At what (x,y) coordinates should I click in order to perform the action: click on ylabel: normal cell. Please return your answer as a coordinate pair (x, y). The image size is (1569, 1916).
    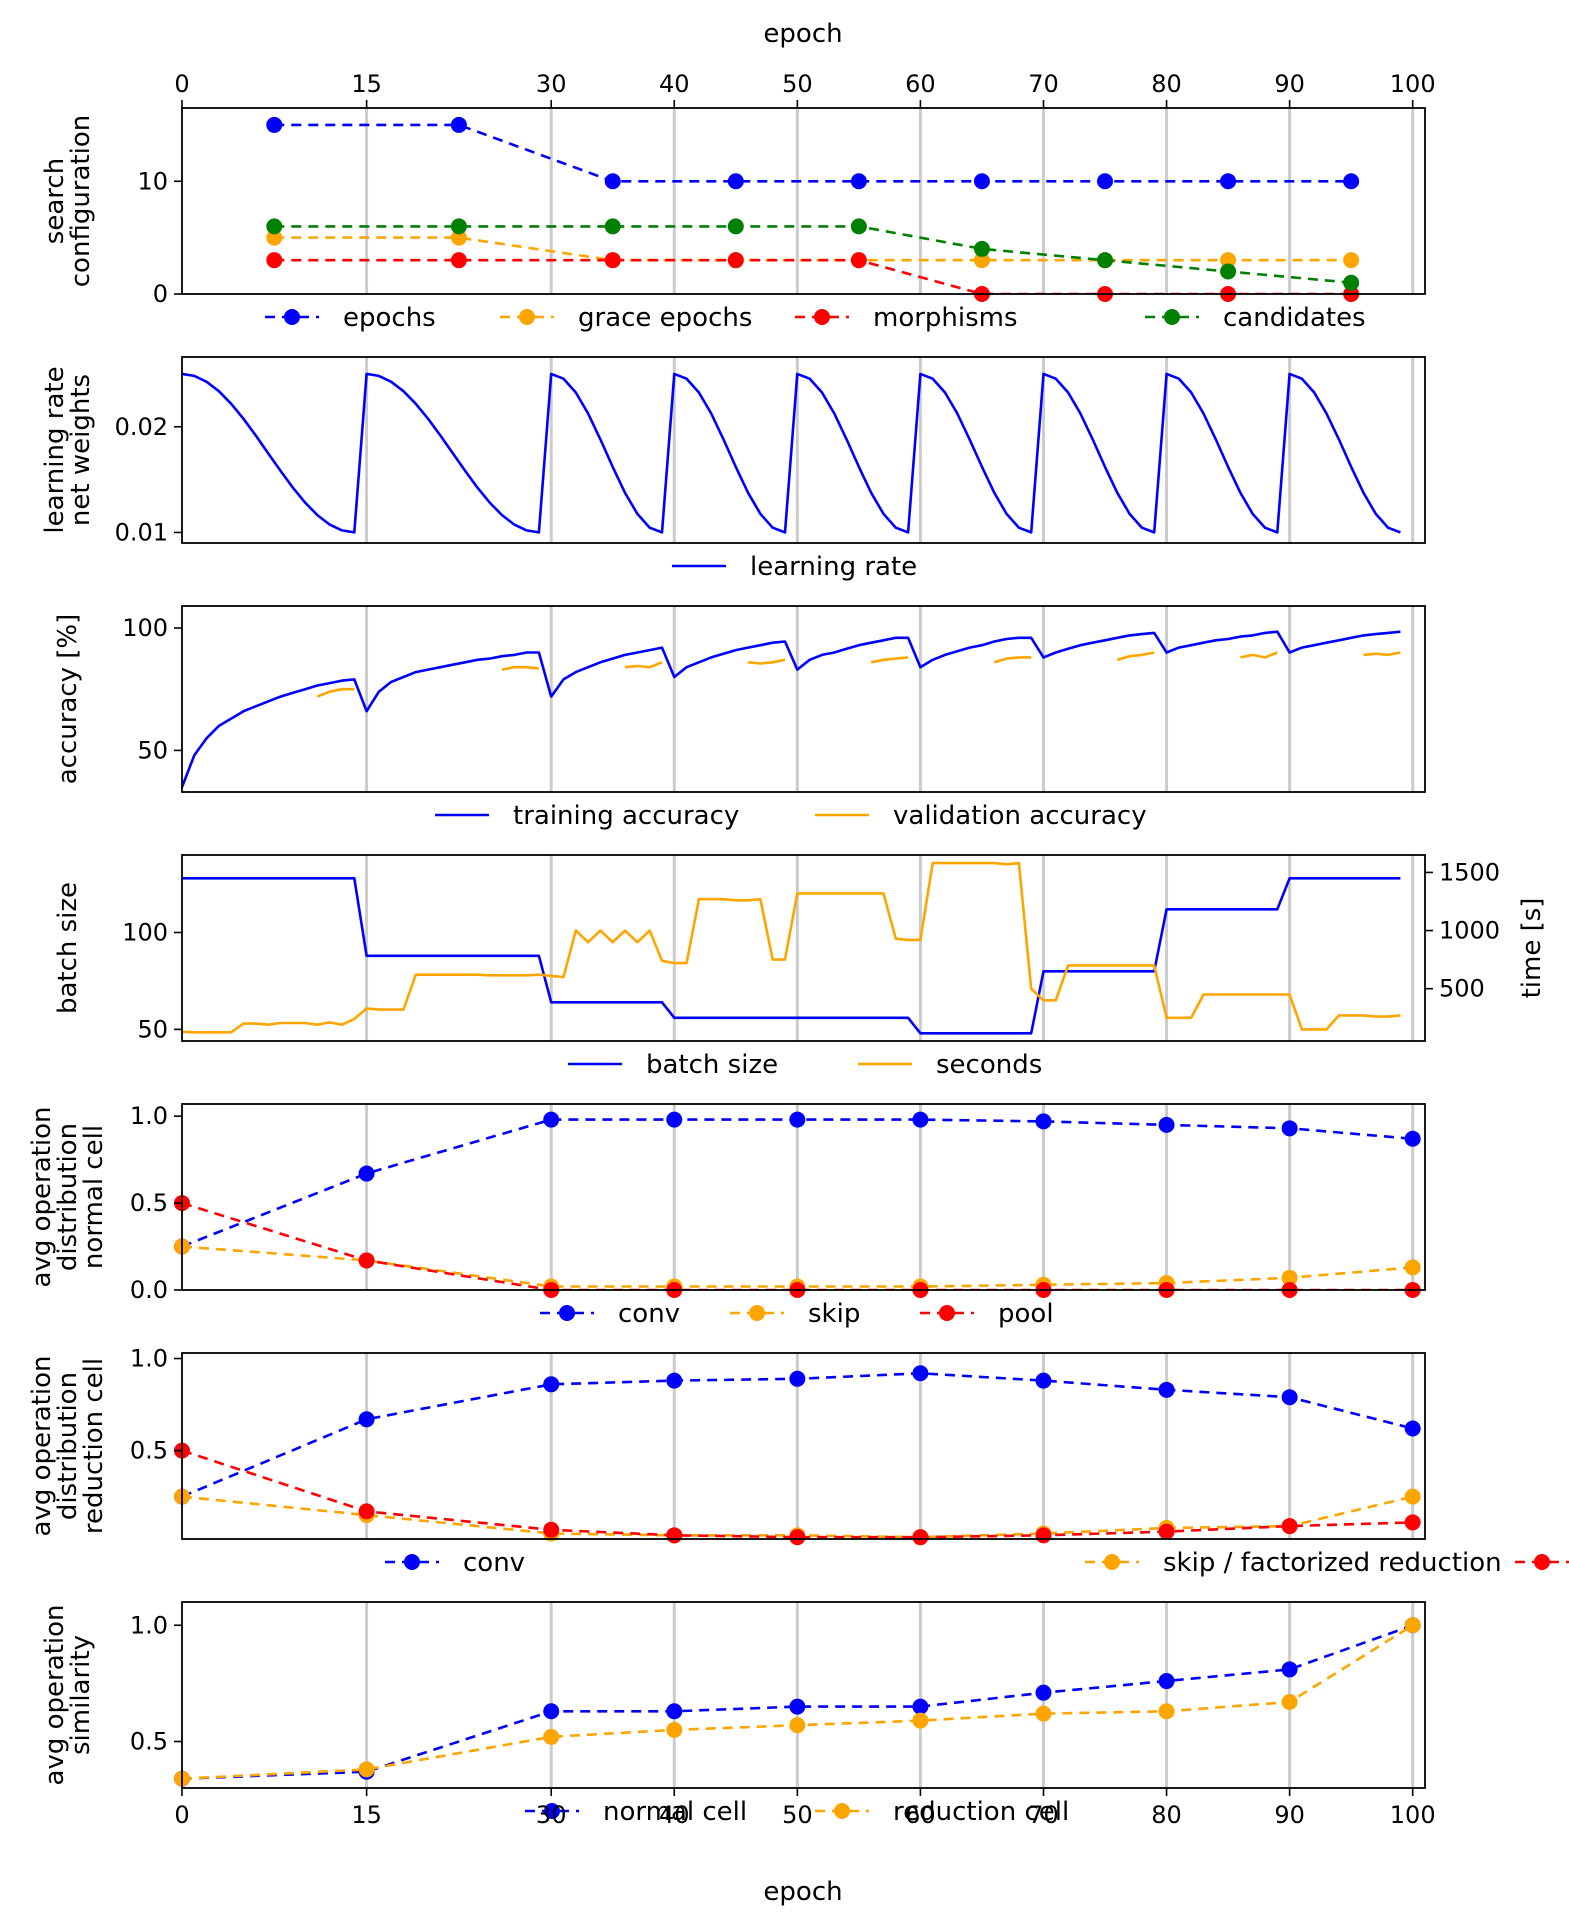
    Looking at the image, I should click on (94, 1197).